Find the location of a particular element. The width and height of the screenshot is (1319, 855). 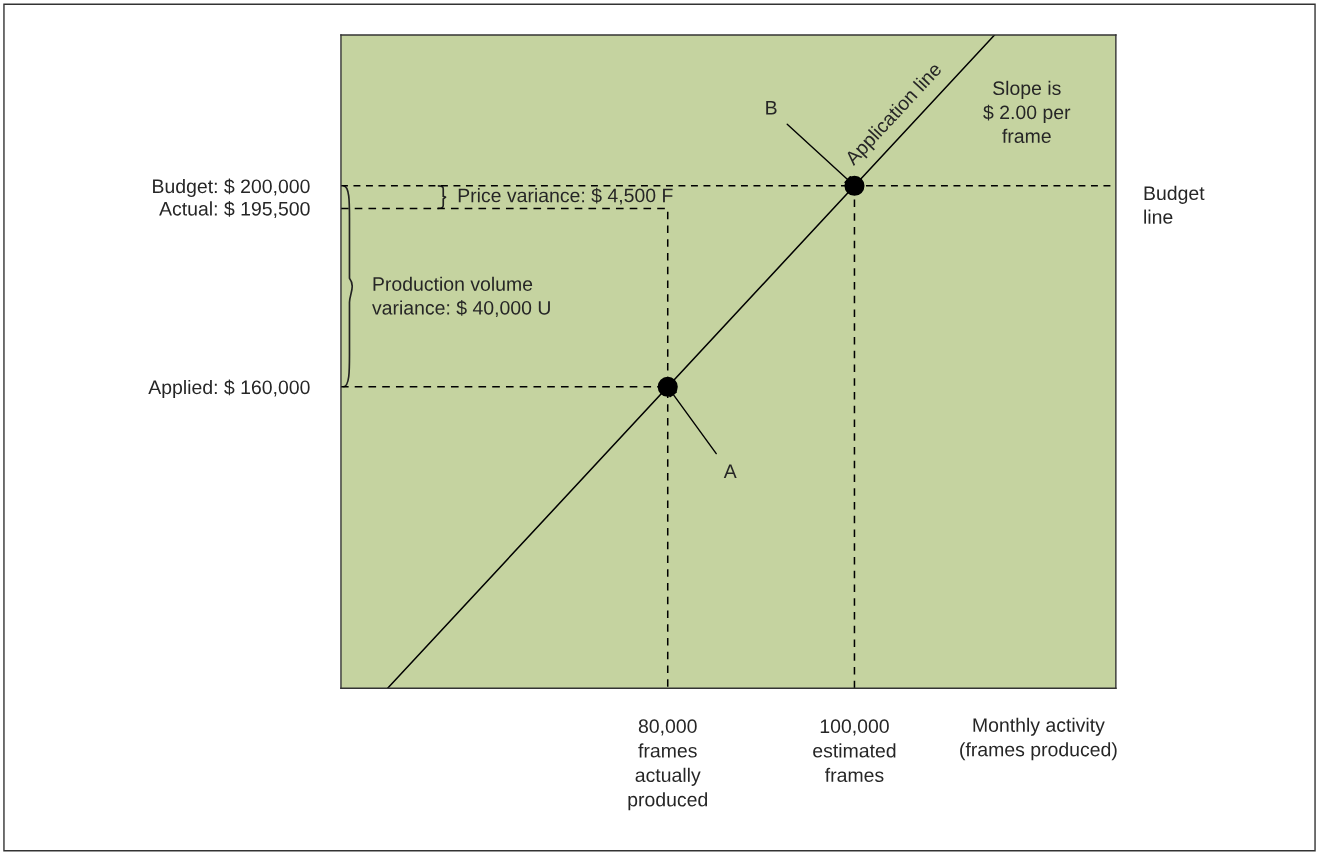

y-tick-label: Budget: $ 200,000 is located at coordinates (231, 188).